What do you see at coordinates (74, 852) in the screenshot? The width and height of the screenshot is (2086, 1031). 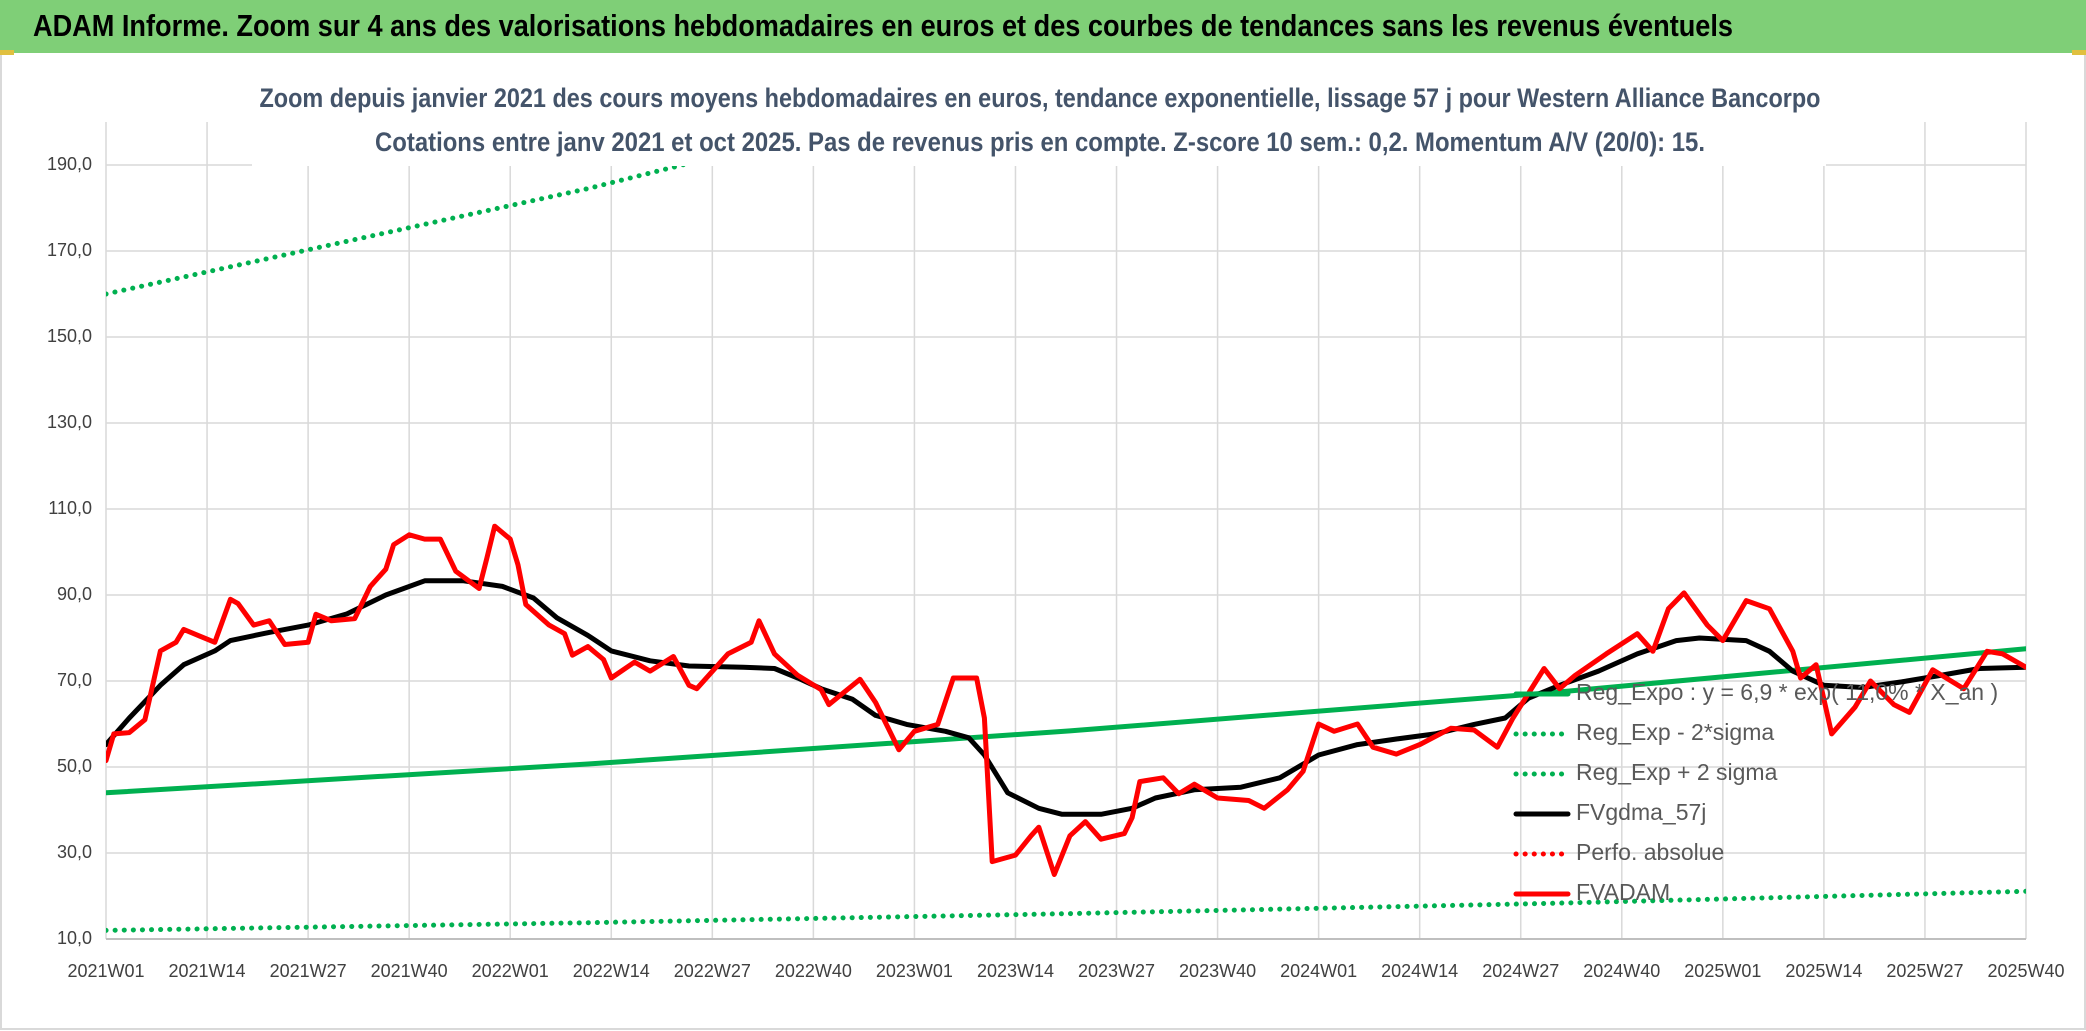 I see `y-tick-label: 30,0` at bounding box center [74, 852].